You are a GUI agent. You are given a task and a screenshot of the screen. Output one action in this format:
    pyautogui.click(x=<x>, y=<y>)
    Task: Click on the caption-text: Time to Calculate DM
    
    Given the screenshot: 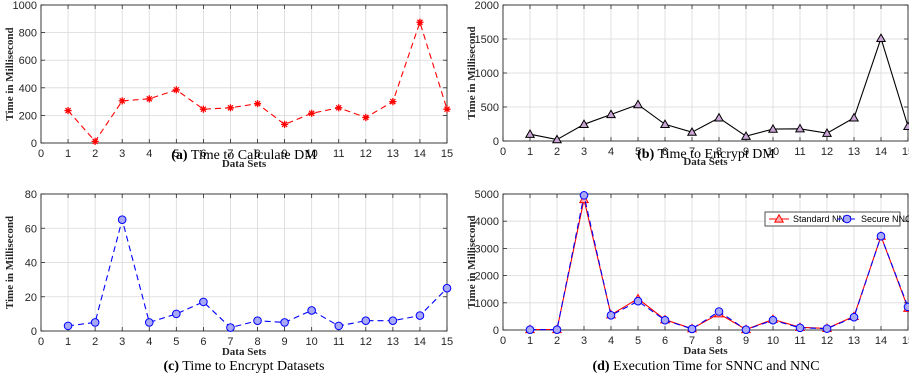 What is the action you would take?
    pyautogui.click(x=254, y=155)
    